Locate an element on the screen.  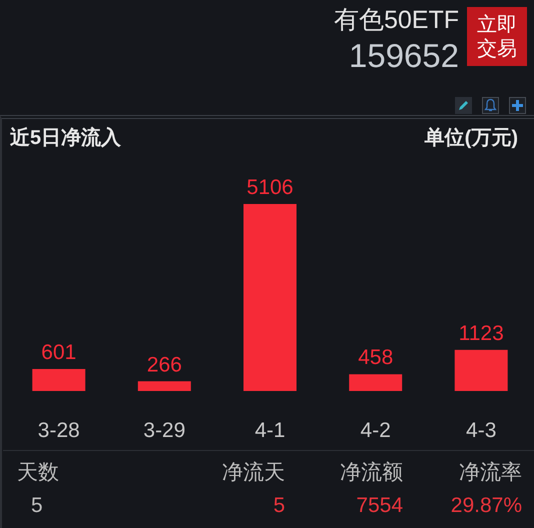
text: 159652 is located at coordinates (403, 56).